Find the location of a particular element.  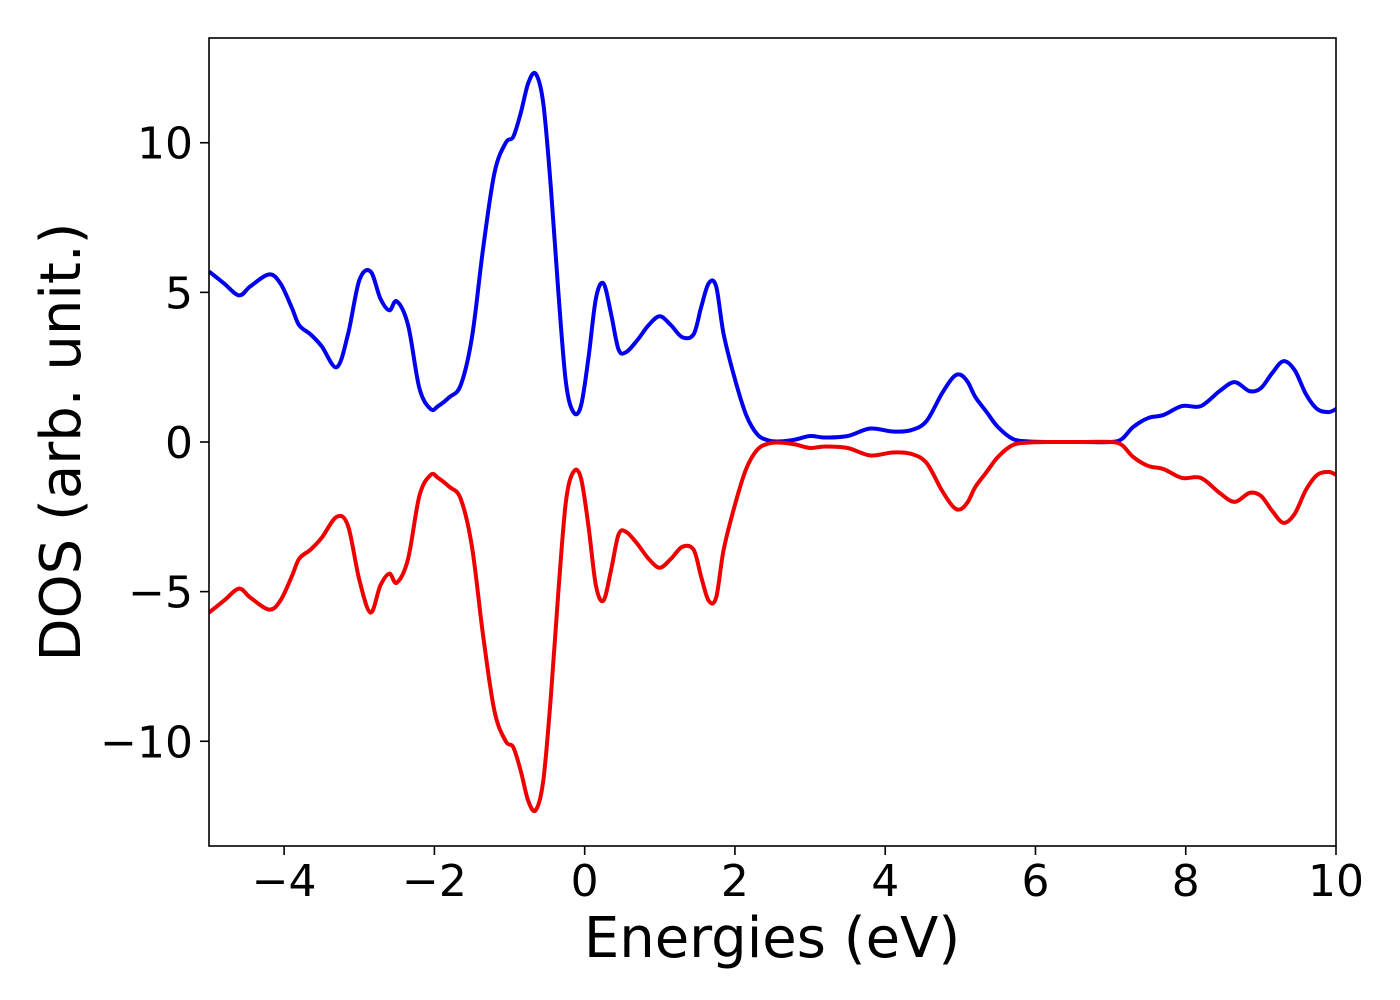

y-axis-ticks: −10 −5 0 5 10 is located at coordinates (154, 443).